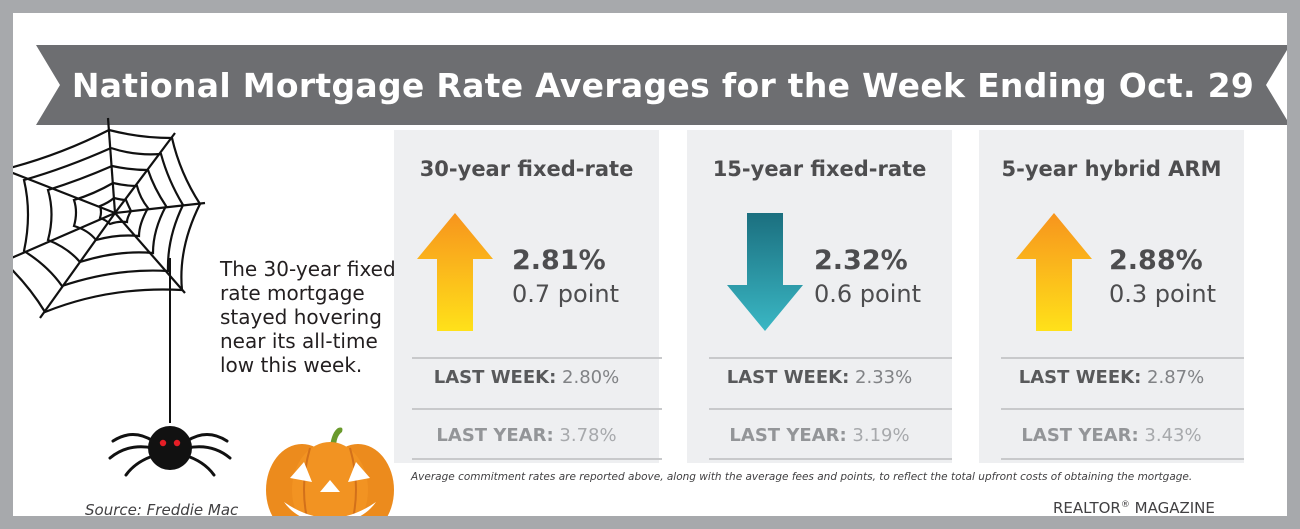  I want to click on last-year-stat: LAST YEAR: 3.78%, so click(526, 435).